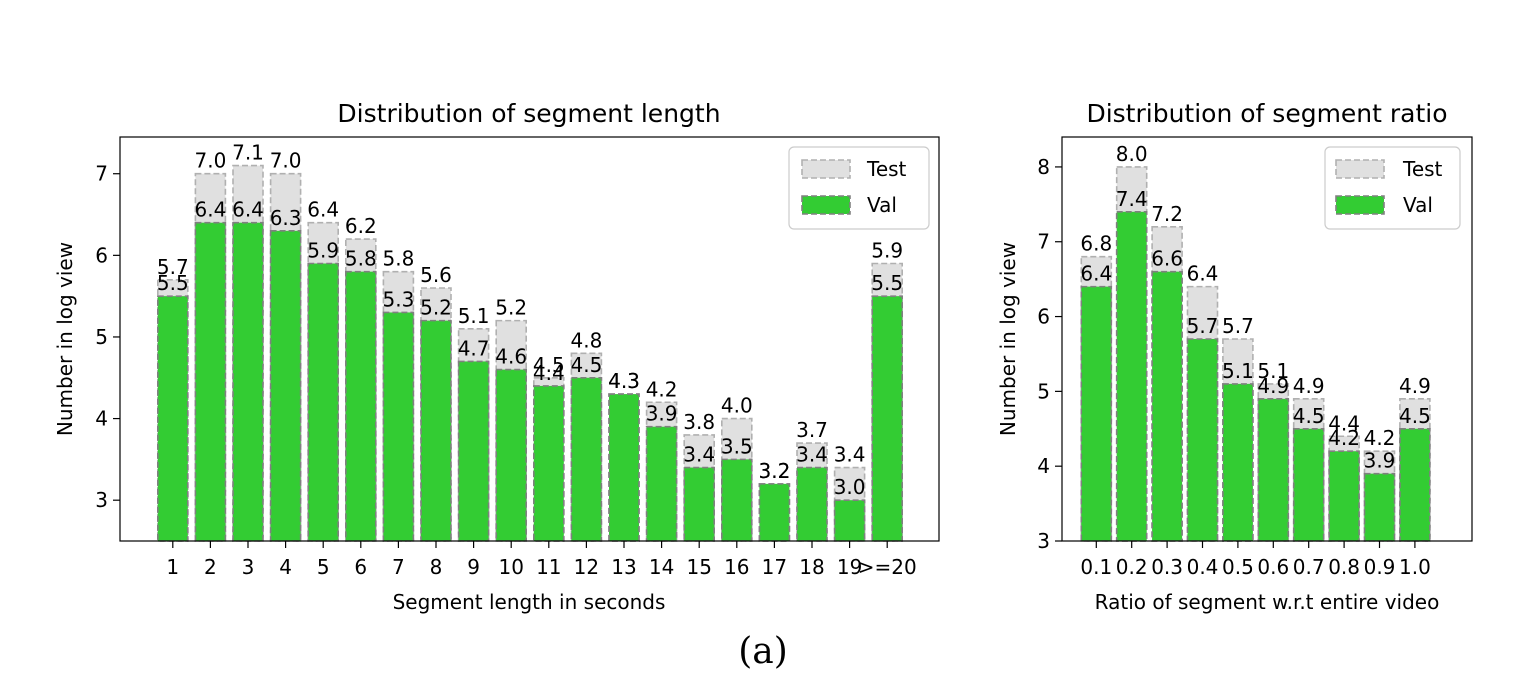  I want to click on y-tick-label: 8, so click(1043, 167).